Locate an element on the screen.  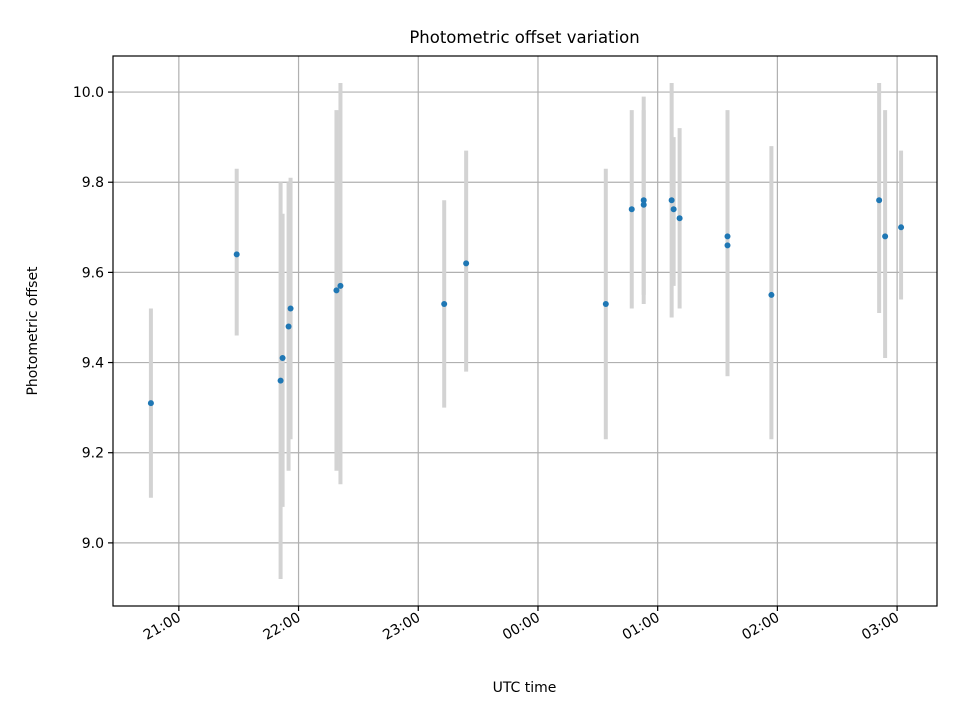
chart-title: Photometric offset variation is located at coordinates (524, 37).